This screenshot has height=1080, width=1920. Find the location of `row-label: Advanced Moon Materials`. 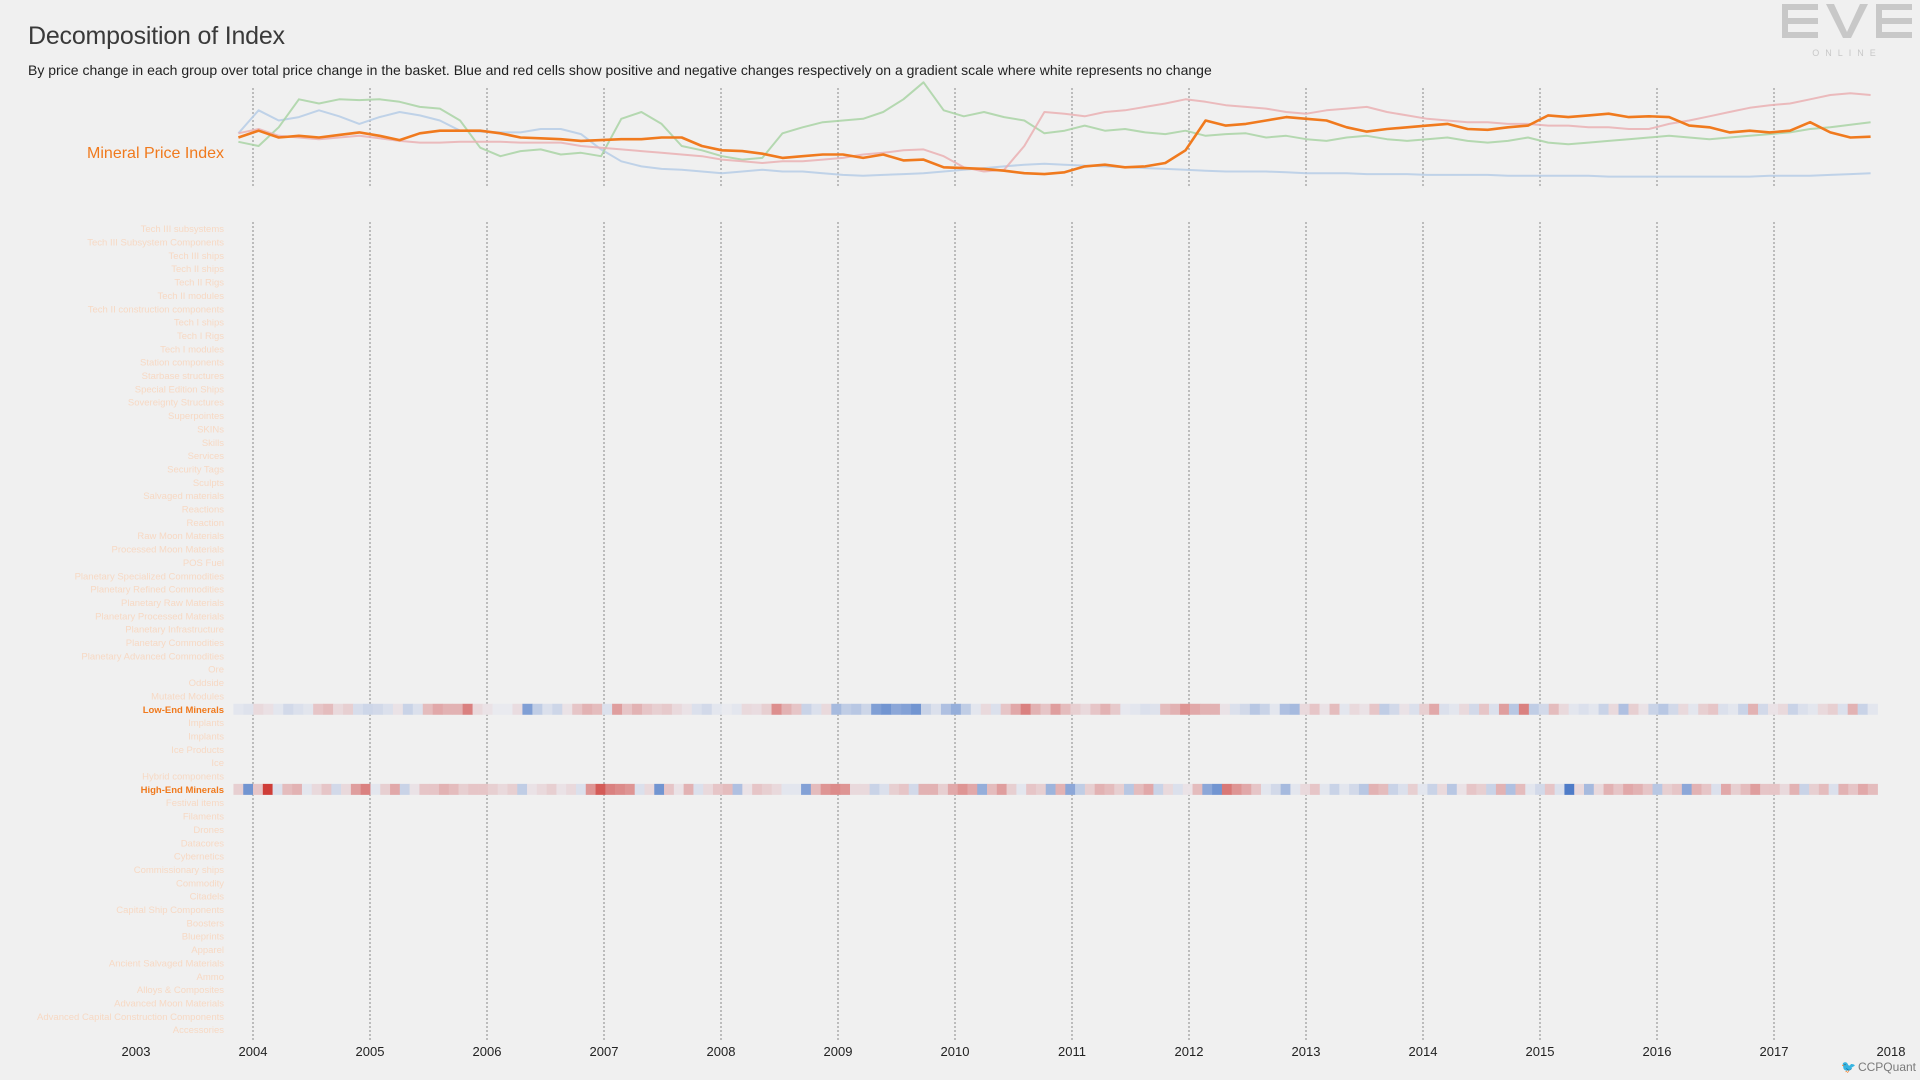

row-label: Advanced Moon Materials is located at coordinates (169, 1003).